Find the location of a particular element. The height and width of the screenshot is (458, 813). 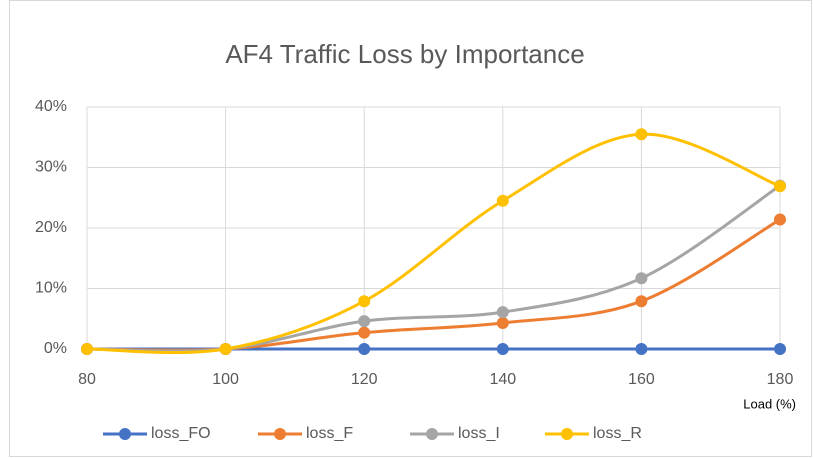

legend-label: loss_R is located at coordinates (617, 433).